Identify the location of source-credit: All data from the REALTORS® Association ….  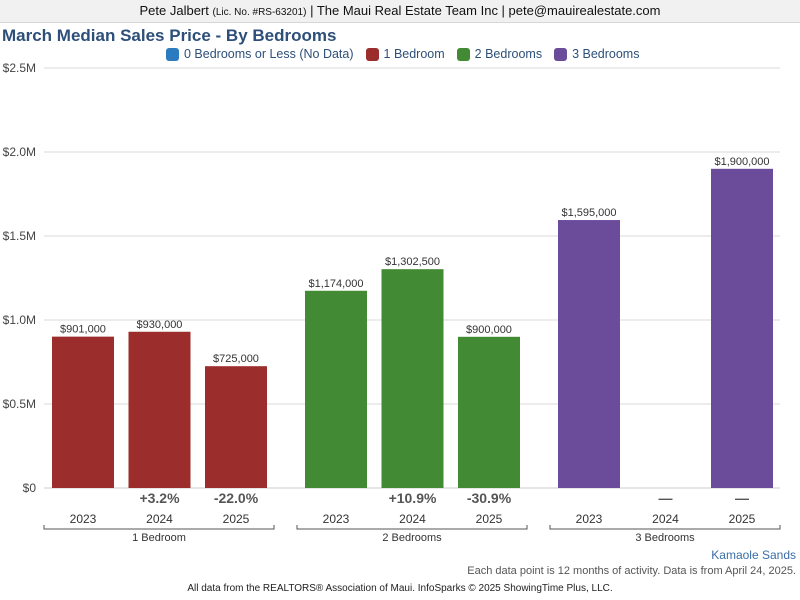
(400, 588).